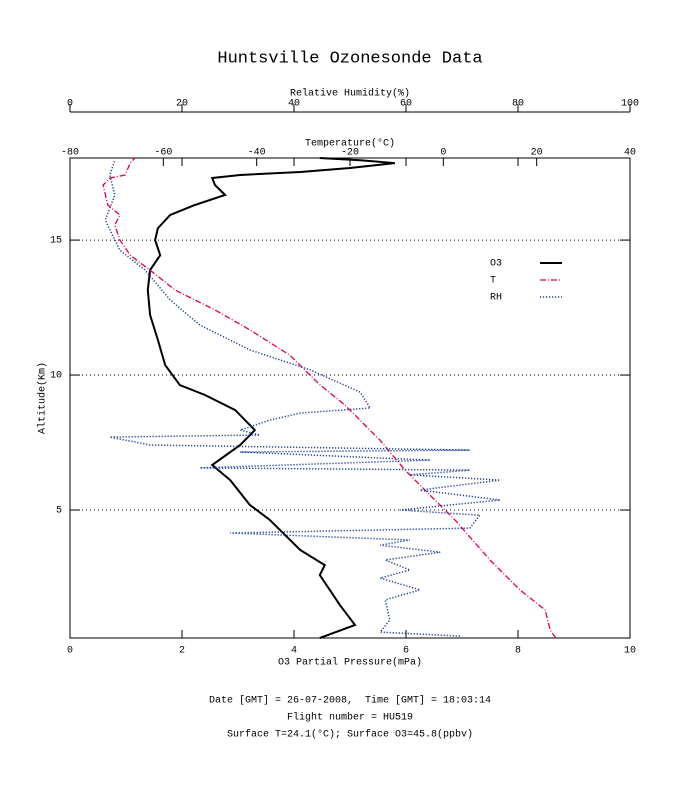  Describe the element at coordinates (182, 651) in the screenshot. I see `x-tick-label: 2` at that location.